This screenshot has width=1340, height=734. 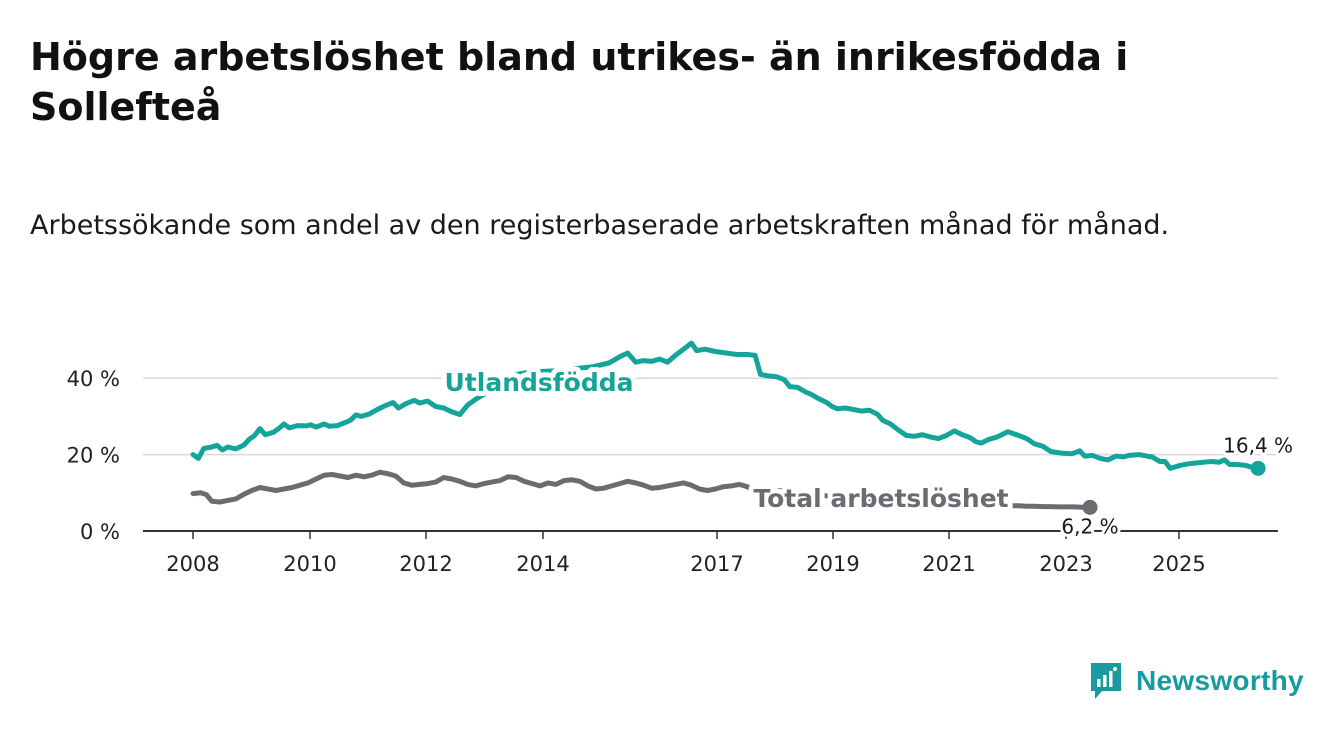 What do you see at coordinates (1258, 445) in the screenshot?
I see `end-label-utlandsfodda: 16,4 %` at bounding box center [1258, 445].